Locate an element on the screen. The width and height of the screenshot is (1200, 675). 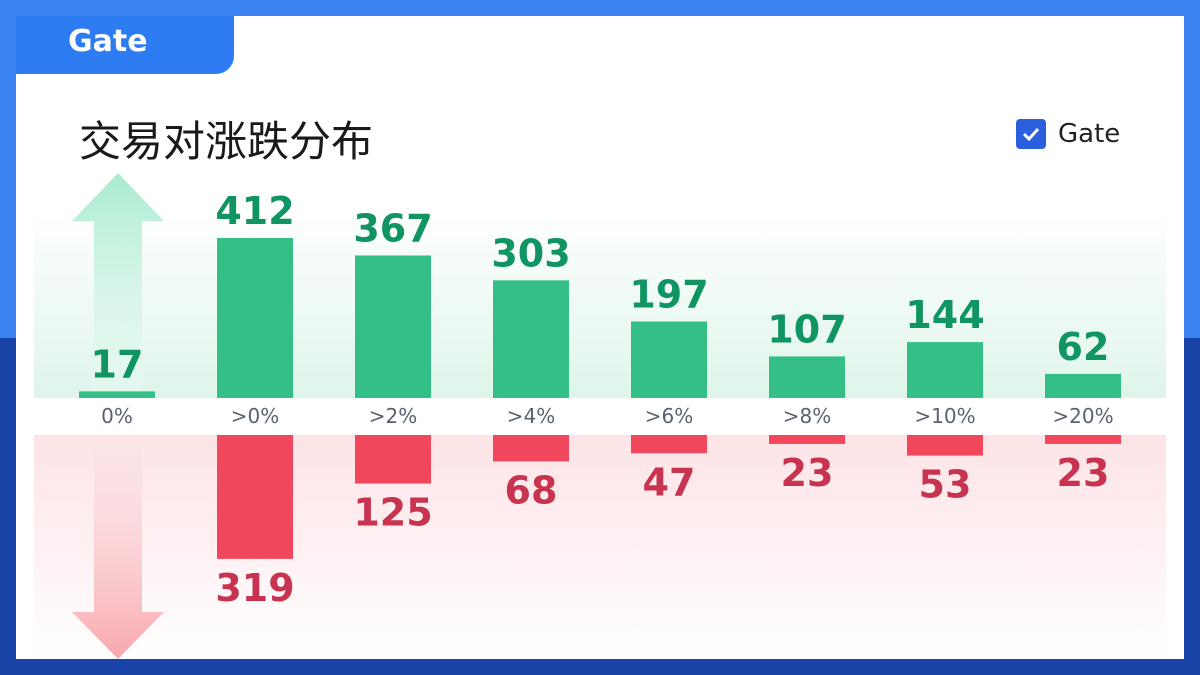
logo-tab: Gate is located at coordinates (125, 45).